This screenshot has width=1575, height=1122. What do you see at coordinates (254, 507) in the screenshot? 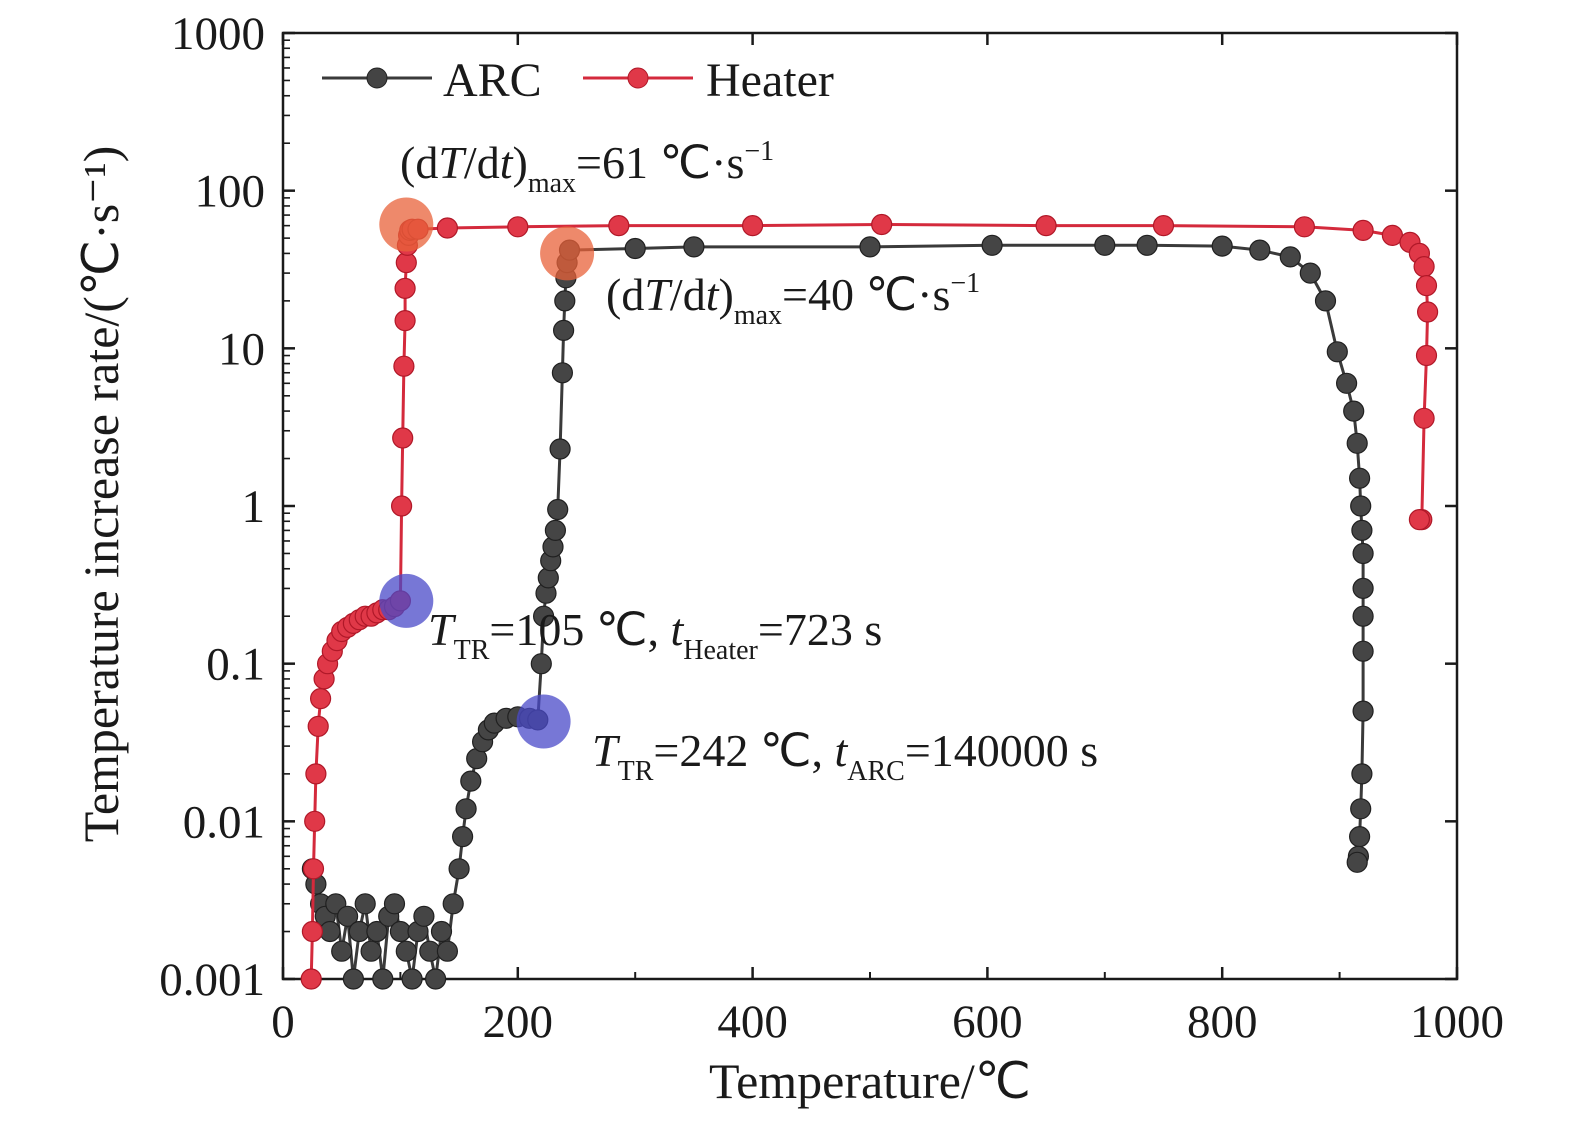
I see `y-tick-label: 1` at bounding box center [254, 507].